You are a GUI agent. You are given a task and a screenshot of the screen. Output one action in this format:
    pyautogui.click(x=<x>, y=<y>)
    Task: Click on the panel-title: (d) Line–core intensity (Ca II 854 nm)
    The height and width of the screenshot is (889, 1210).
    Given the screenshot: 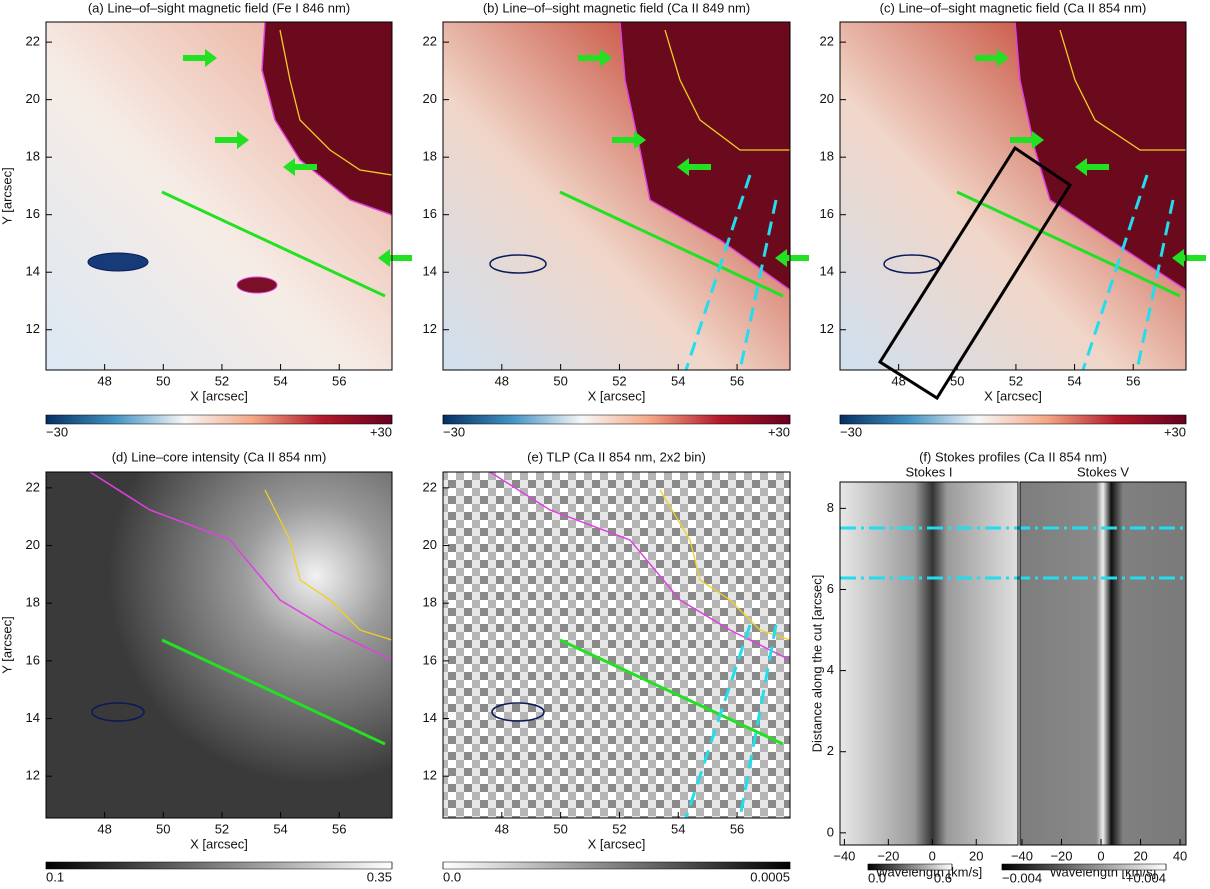 What is the action you would take?
    pyautogui.click(x=219, y=456)
    